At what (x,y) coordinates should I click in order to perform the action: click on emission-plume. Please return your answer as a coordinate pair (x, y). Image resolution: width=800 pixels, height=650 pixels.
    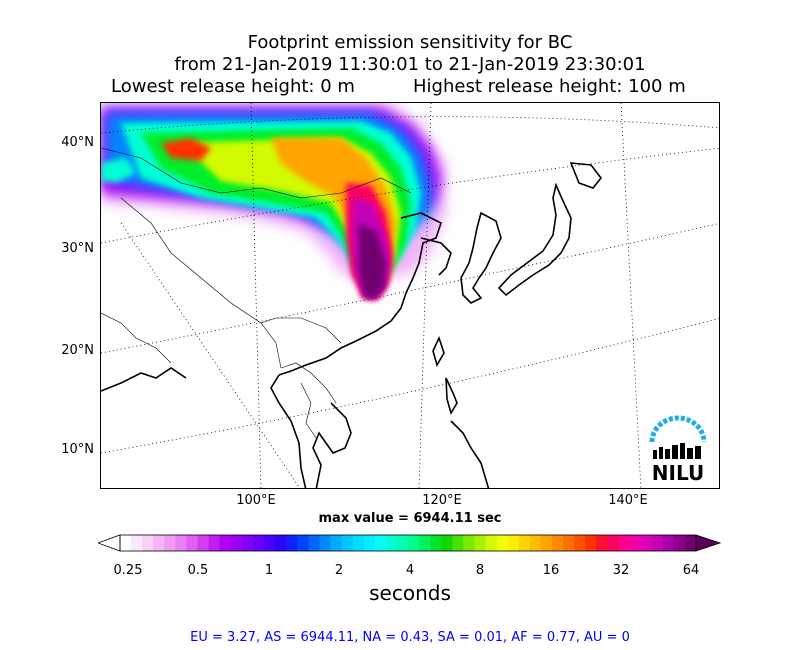
    Looking at the image, I should click on (273, 201).